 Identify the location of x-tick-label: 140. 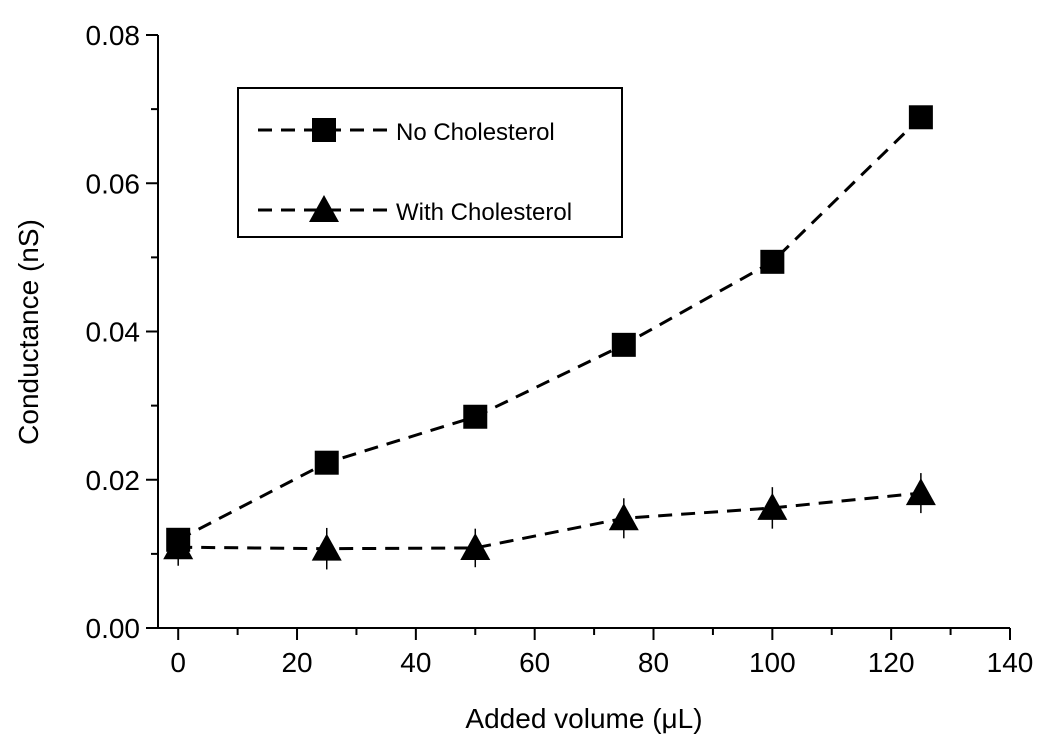
(1010, 662).